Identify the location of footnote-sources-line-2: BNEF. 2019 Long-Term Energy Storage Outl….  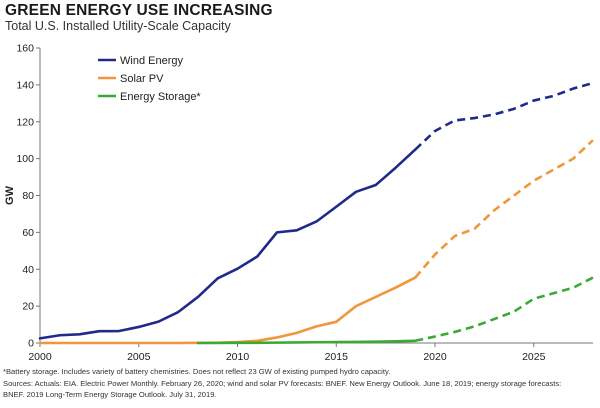
(110, 394).